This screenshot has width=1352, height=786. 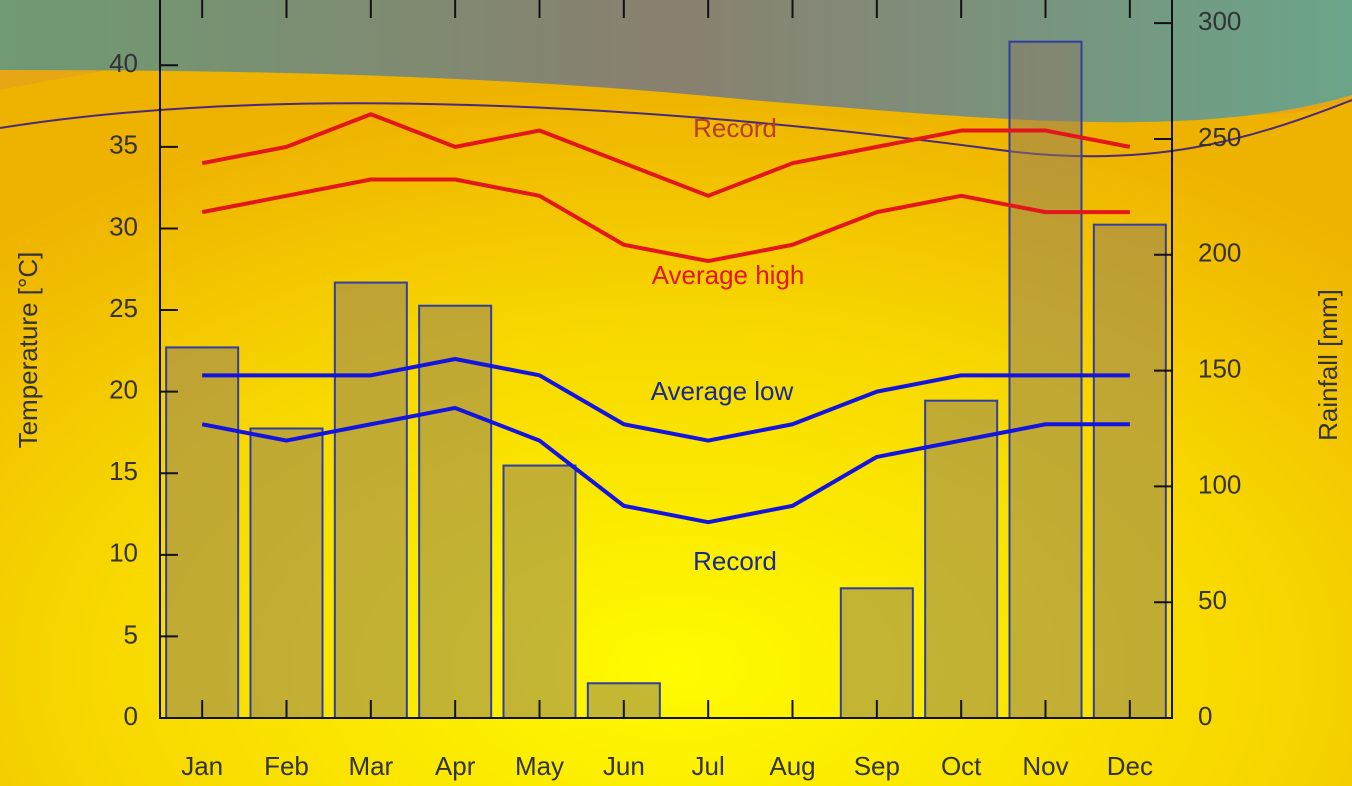 I want to click on y-axis-title: Temperature [°C], so click(x=28, y=350).